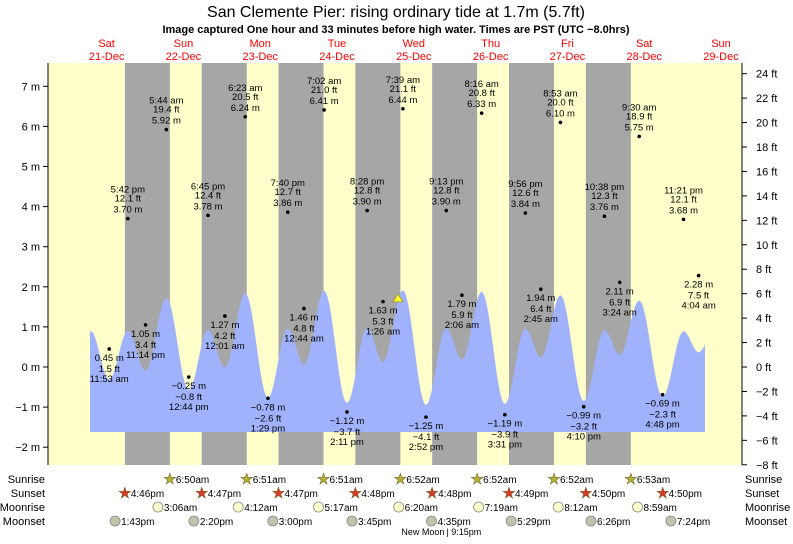  I want to click on low-tide-m: −1.25 m, so click(426, 426).